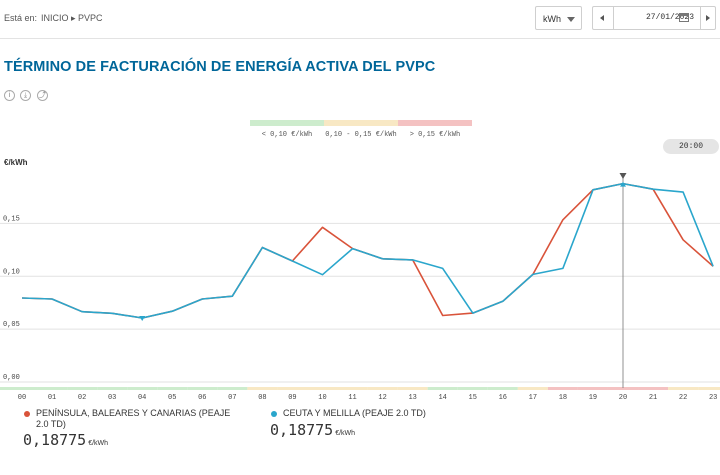 This screenshot has width=720, height=475. What do you see at coordinates (313, 430) in the screenshot?
I see `series-value-ceuta: 0,18775 €/kWh` at bounding box center [313, 430].